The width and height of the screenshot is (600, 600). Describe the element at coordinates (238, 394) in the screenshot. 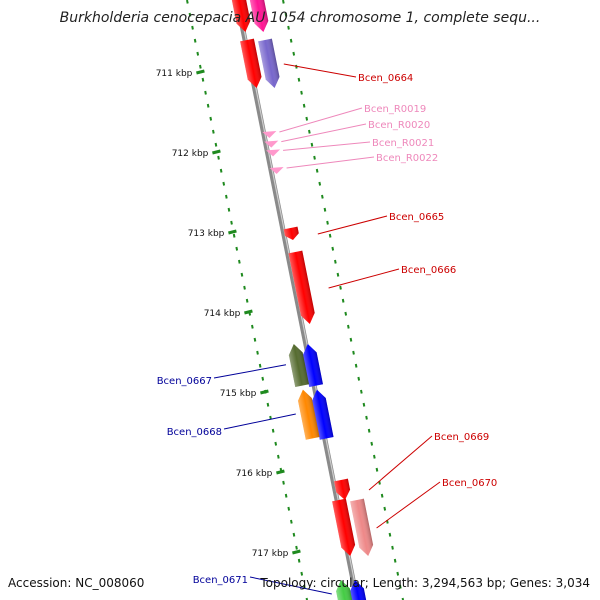

I see `tick-label: 715 kbp` at that location.